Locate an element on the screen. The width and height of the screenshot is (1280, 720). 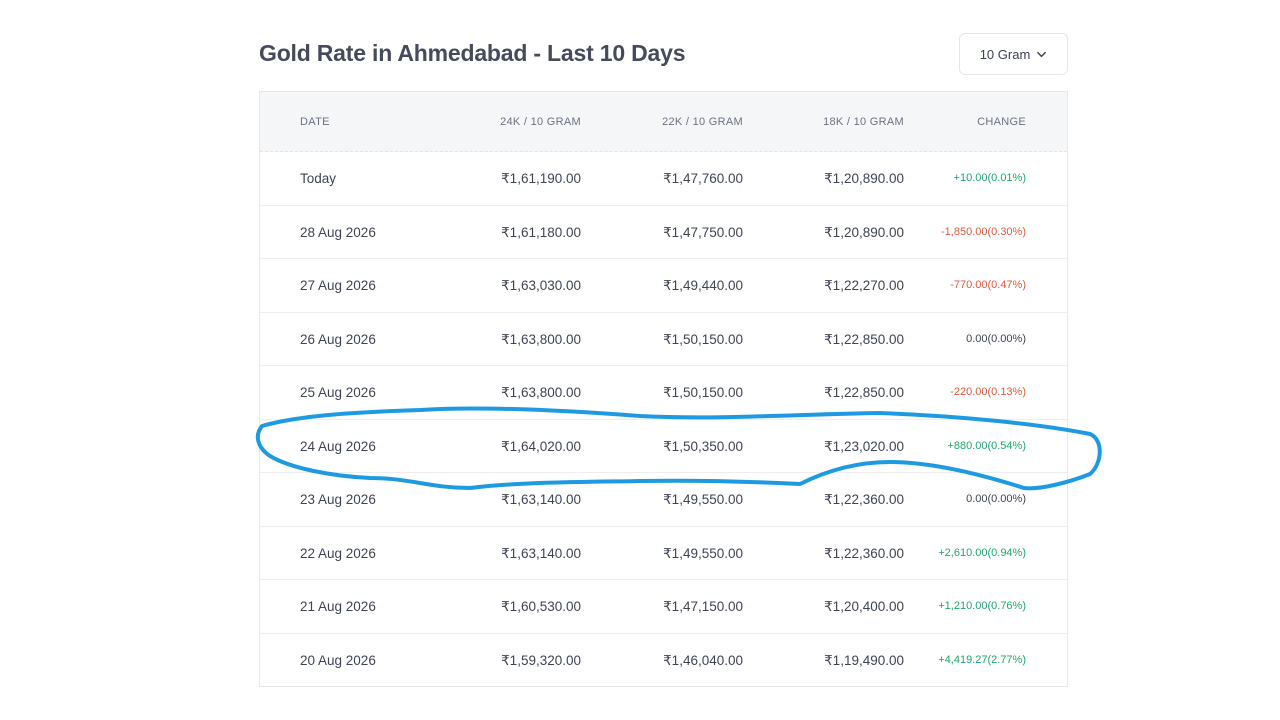
change-cell: +1,210.00(0.76%) is located at coordinates (982, 606).